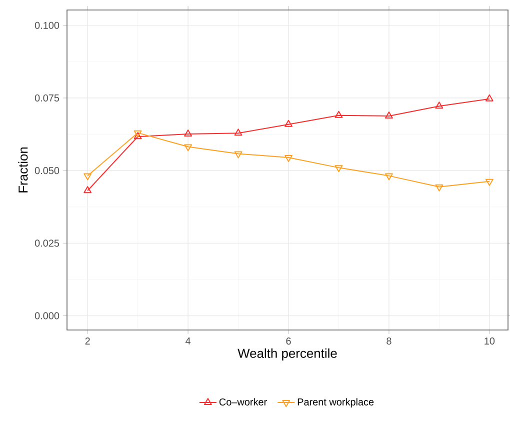  I want to click on x-tick-label: 10, so click(489, 341).